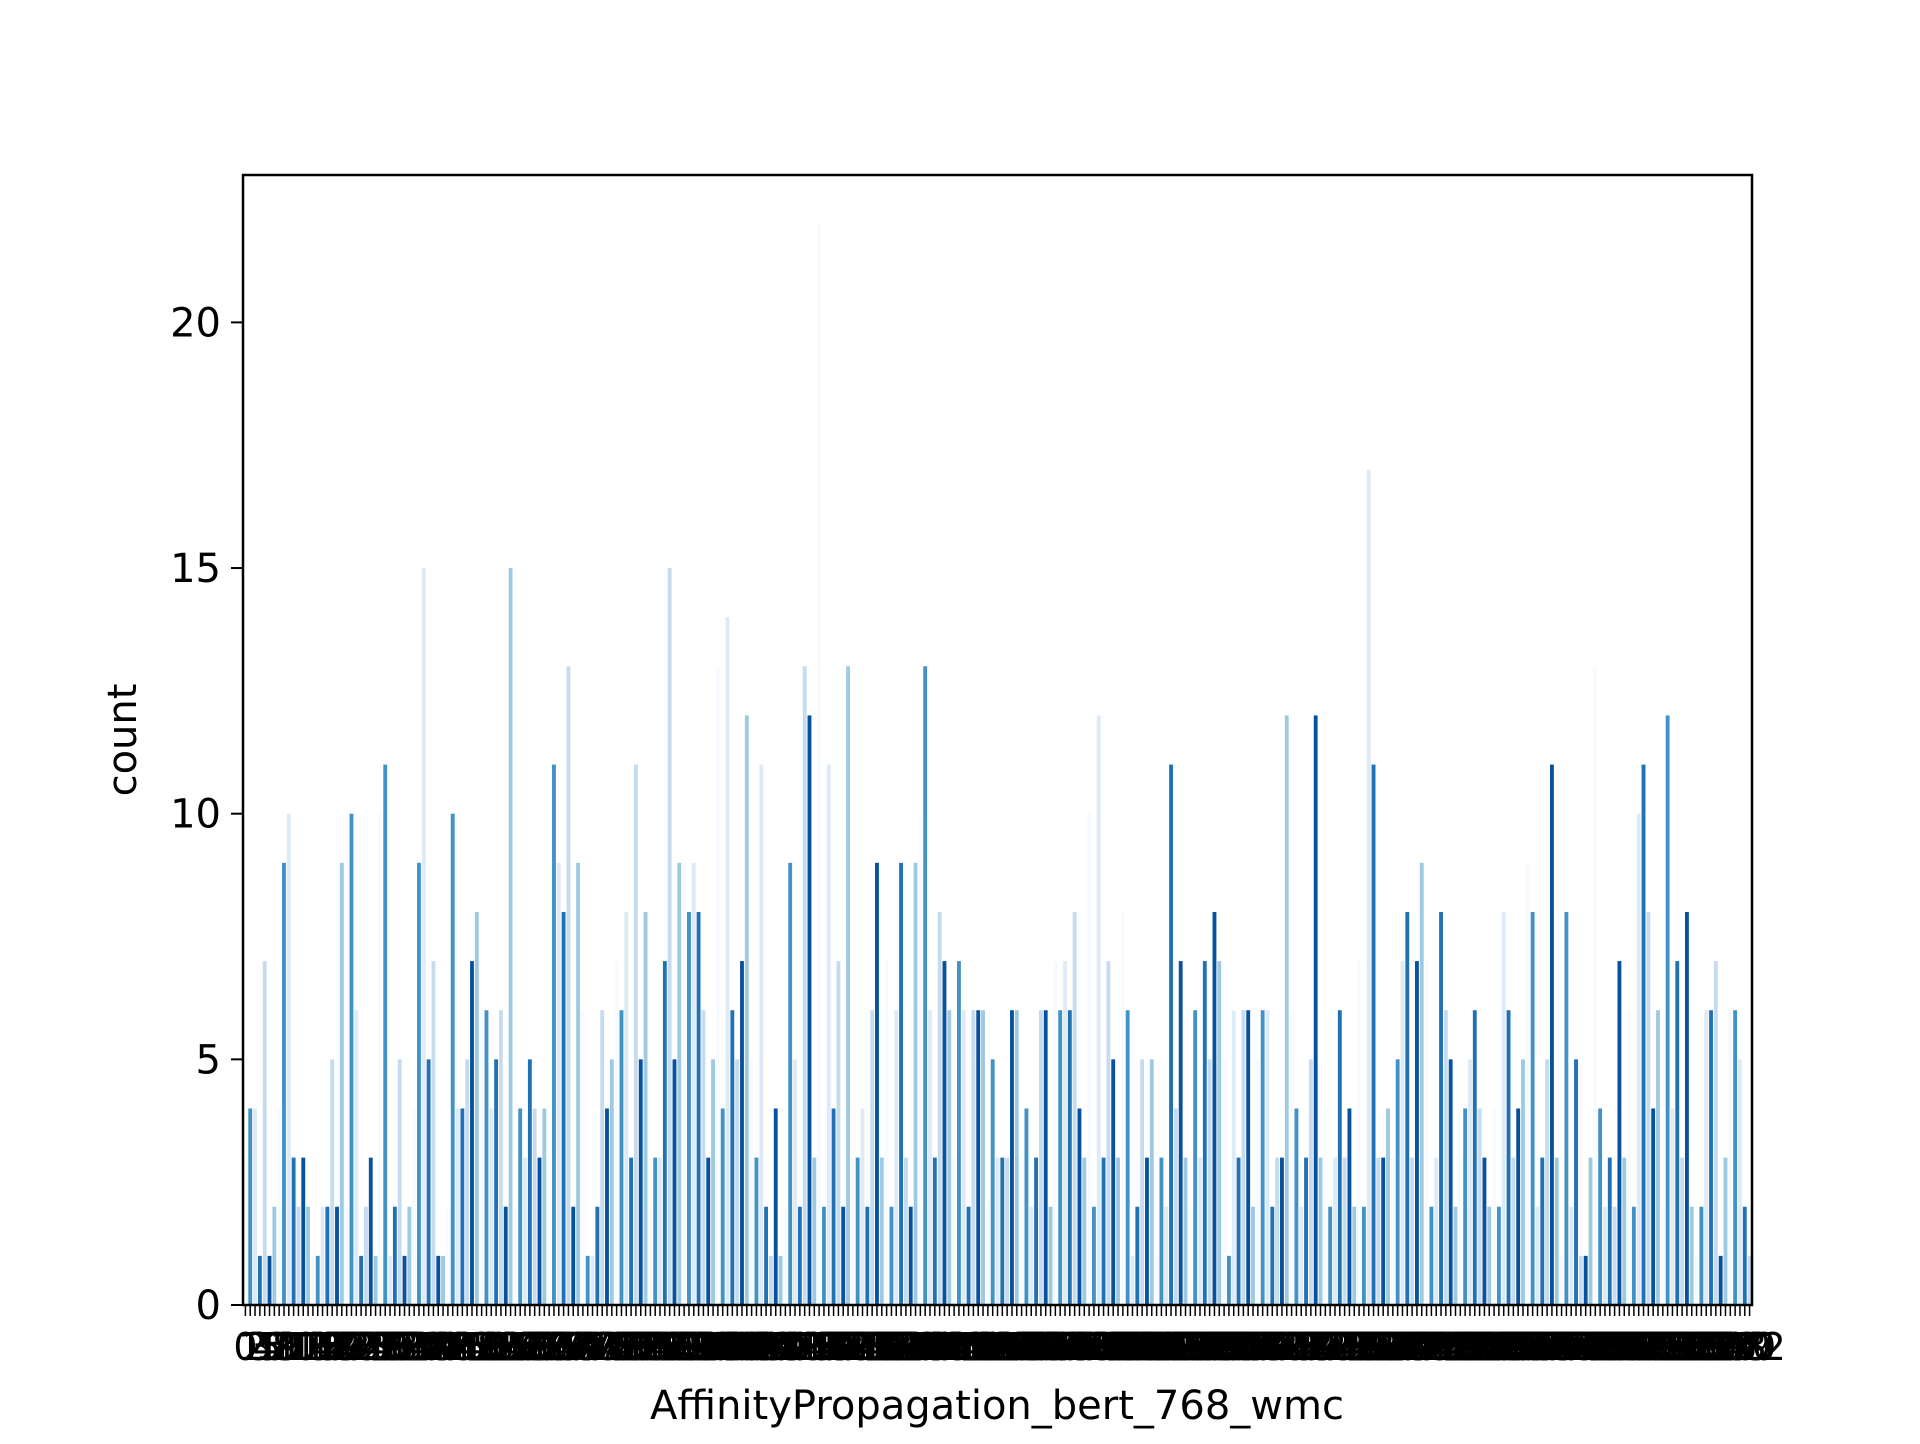  I want to click on x-tick-label-310: 310, so click(1740, 1347).